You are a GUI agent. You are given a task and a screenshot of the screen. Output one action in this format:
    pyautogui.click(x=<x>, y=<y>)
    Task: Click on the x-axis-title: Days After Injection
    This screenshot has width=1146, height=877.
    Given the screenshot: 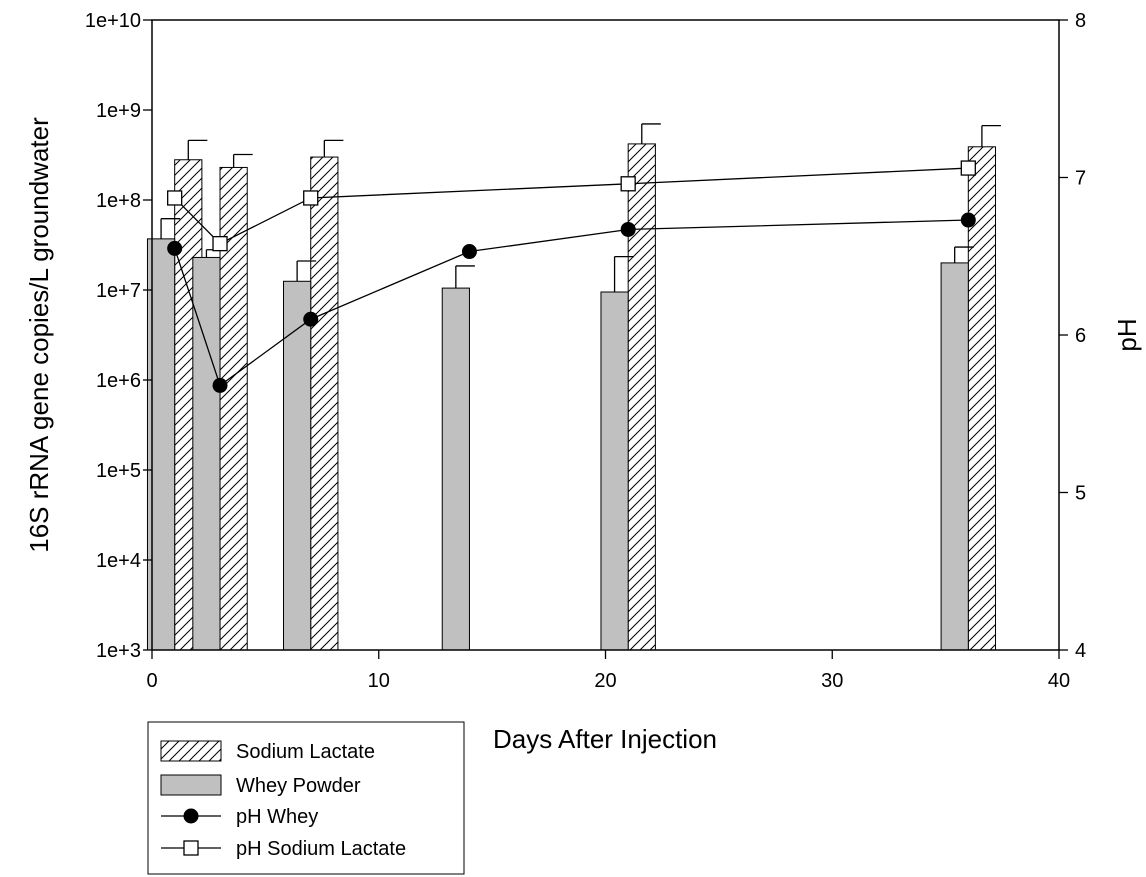 What is the action you would take?
    pyautogui.click(x=605, y=739)
    